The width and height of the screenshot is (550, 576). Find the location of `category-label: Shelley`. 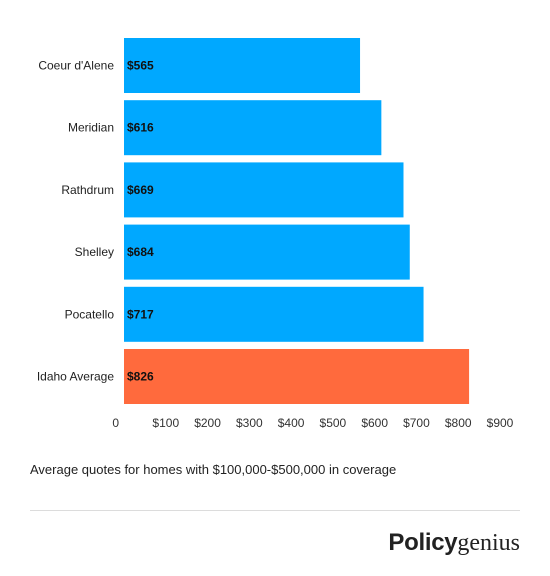

category-label: Shelley is located at coordinates (94, 252).